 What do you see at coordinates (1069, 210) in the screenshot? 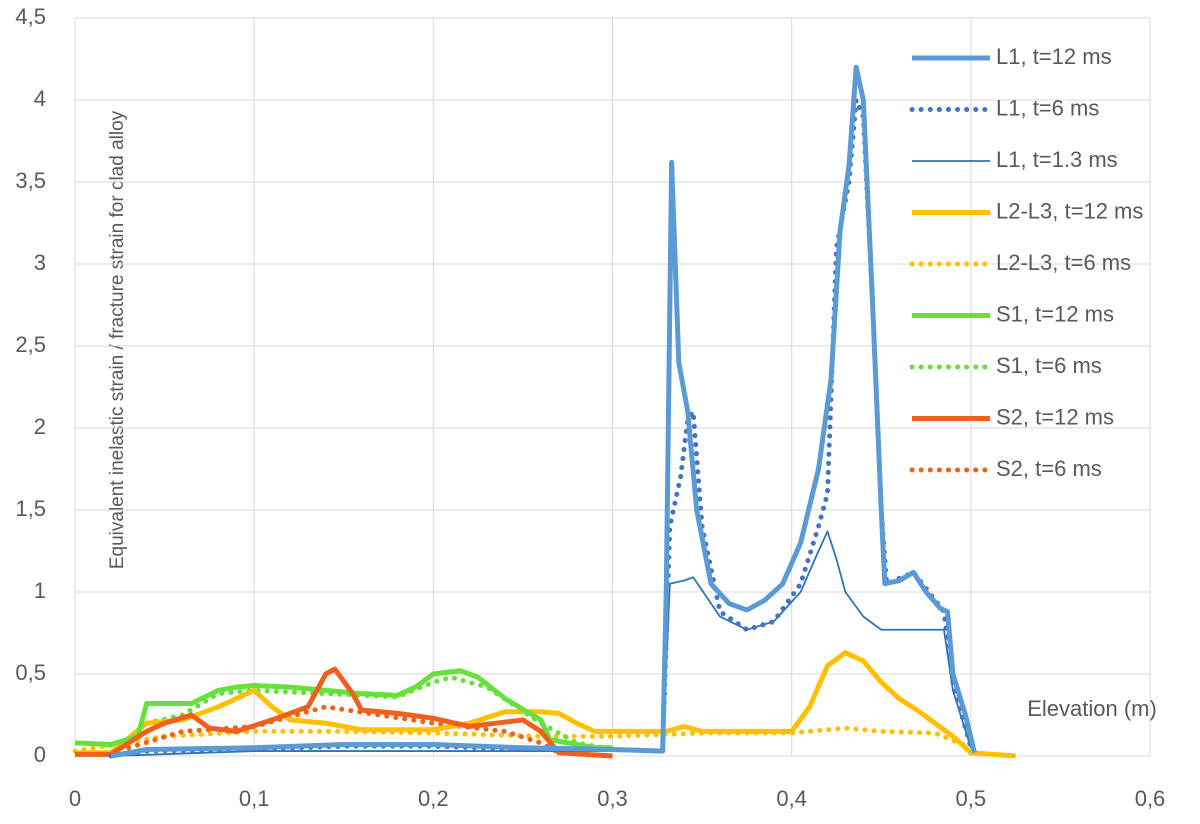
I see `legend-label: L2-L3, t=12 ms` at bounding box center [1069, 210].